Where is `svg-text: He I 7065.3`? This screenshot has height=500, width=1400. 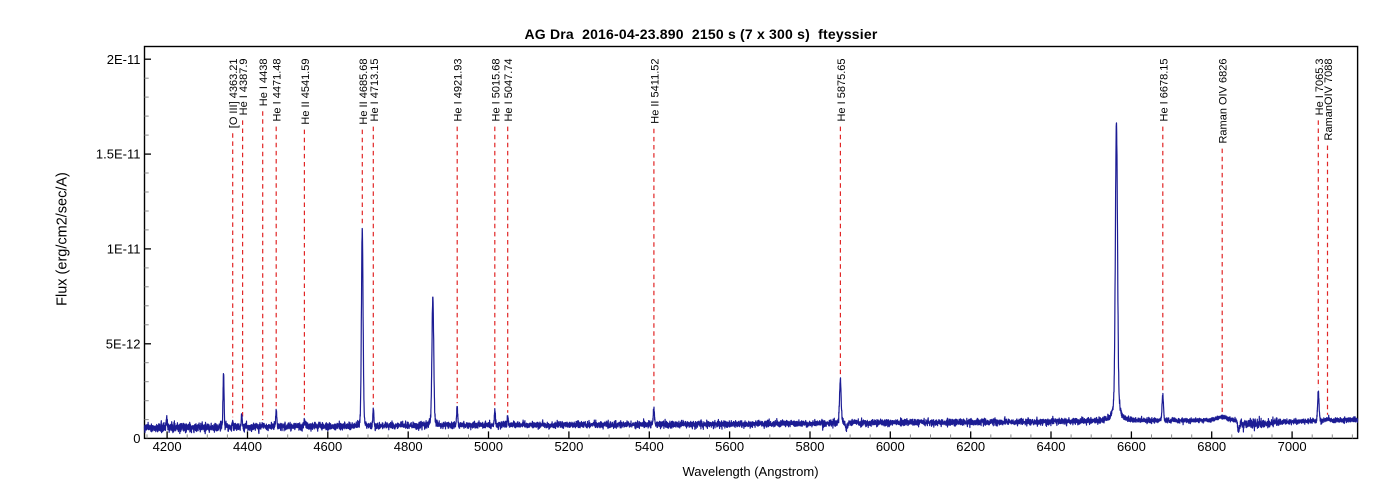
svg-text: He I 7065.3 is located at coordinates (1320, 87).